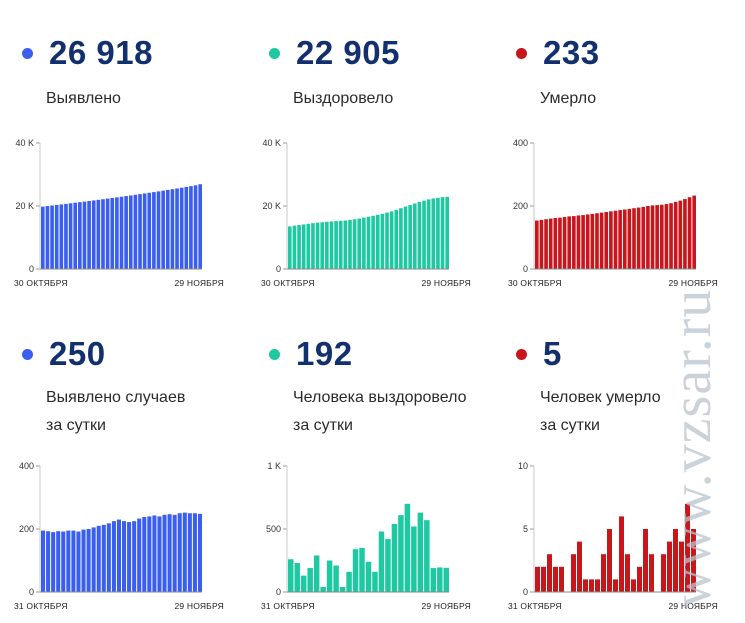 This screenshot has width=745, height=623. What do you see at coordinates (366, 213) in the screenshot?
I see `chart-recovered-total: 0 20 K 40 K 30 ОКТЯБРЯ 29 НОЯБРЯ` at bounding box center [366, 213].